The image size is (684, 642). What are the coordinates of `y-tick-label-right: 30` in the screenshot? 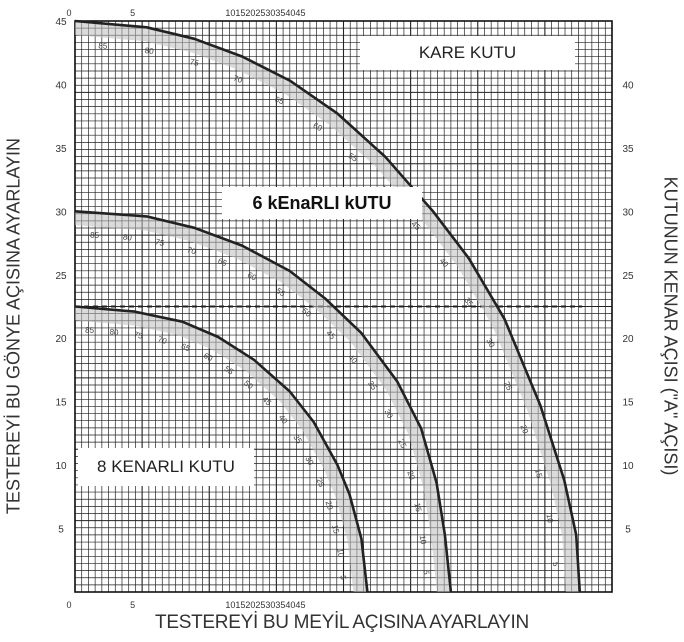 It's located at (628, 212).